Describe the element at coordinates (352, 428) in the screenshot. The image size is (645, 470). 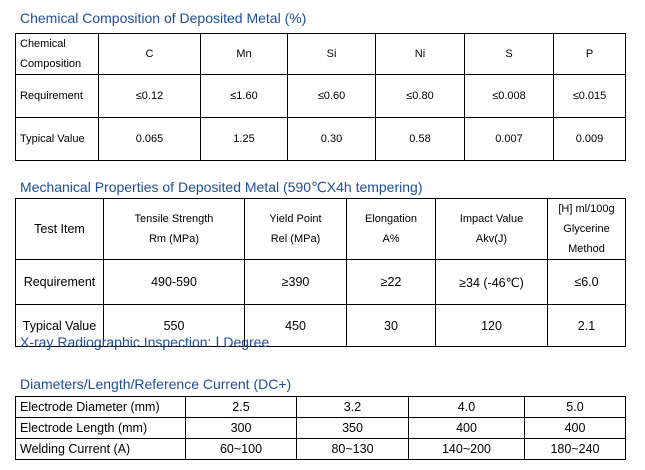
I see `table-cell: 350` at that location.